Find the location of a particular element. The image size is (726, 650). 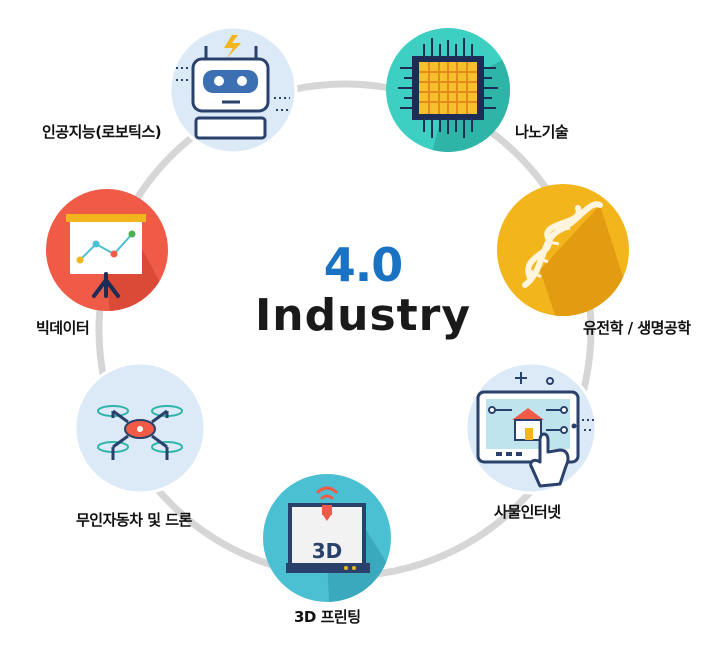

node-3d-printing: 3D is located at coordinates (327, 538).